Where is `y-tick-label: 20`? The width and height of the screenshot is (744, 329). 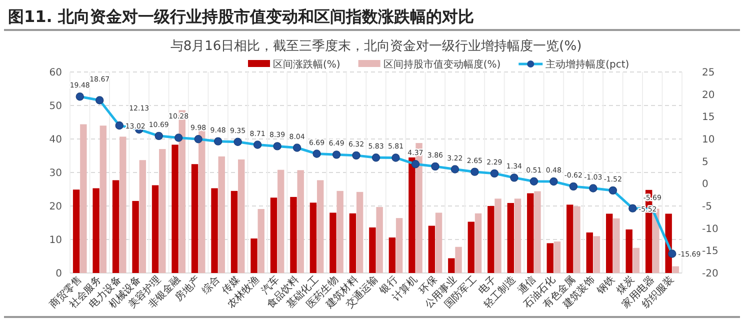 y-tick-label: 20 is located at coordinates (55, 207).